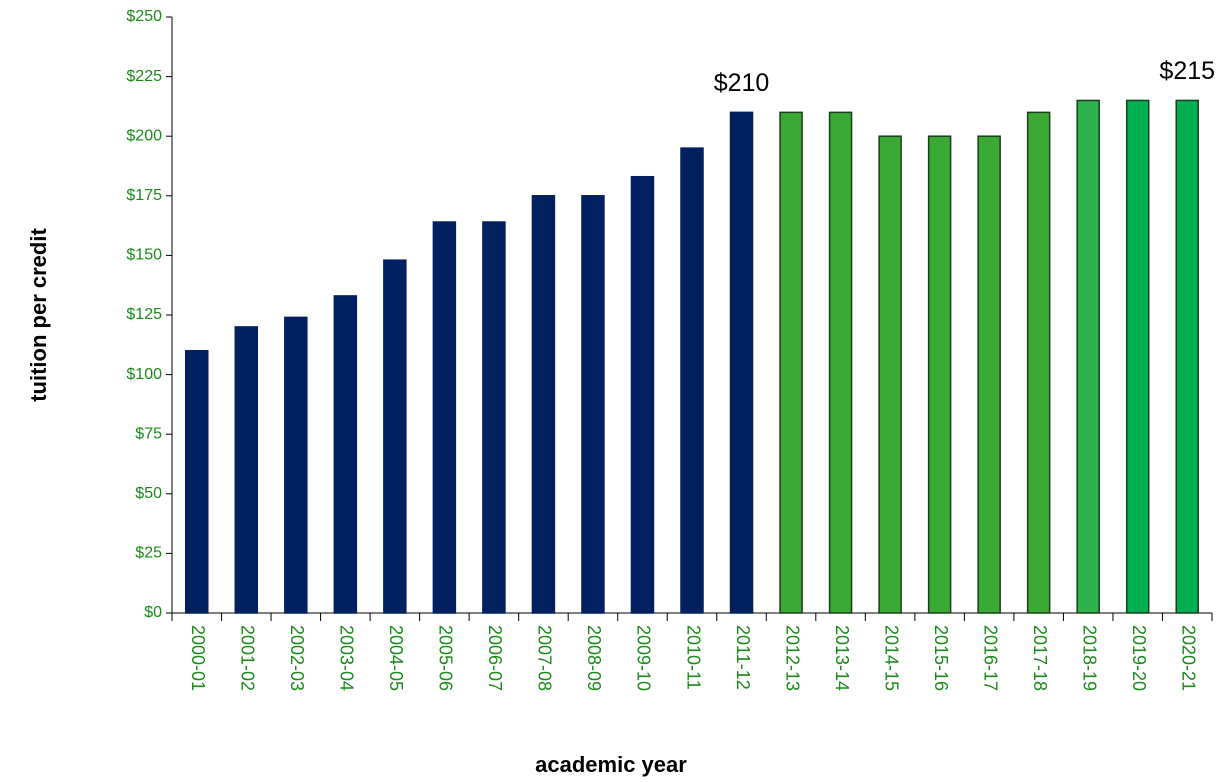  What do you see at coordinates (396, 658) in the screenshot?
I see `x-tick-label: 2004-05` at bounding box center [396, 658].